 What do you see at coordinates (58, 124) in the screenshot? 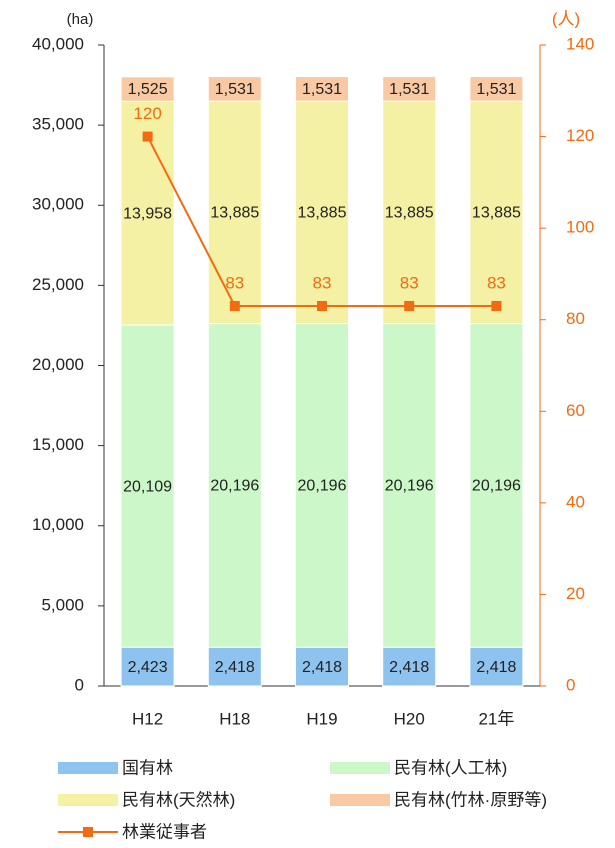
I see `y-tick-label: 35,000` at bounding box center [58, 124].